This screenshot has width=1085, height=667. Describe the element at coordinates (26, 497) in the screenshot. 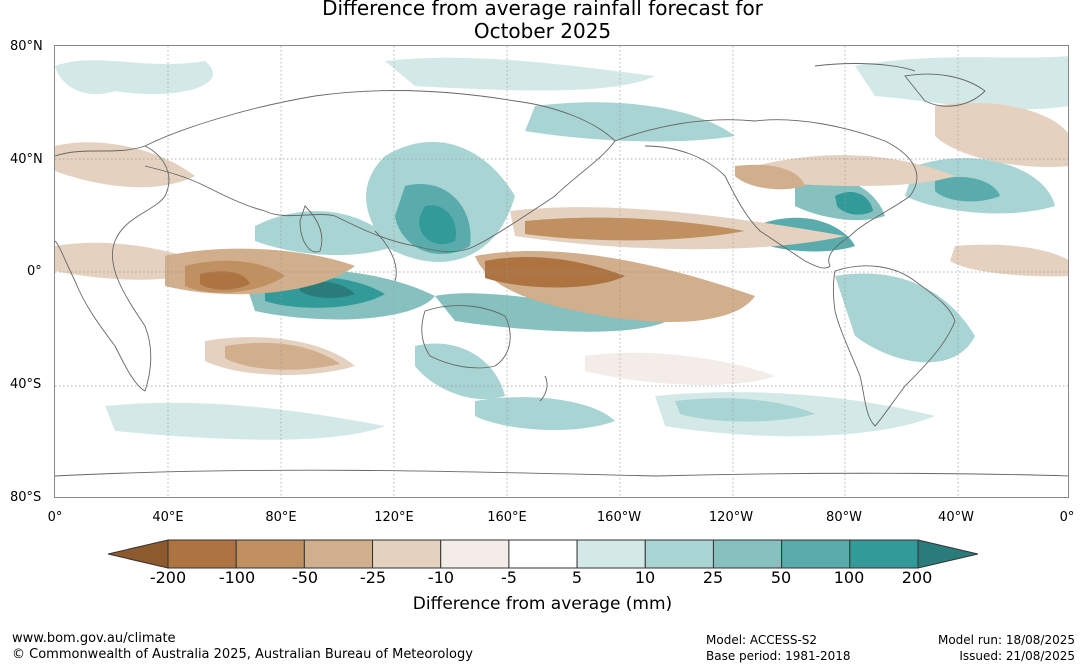

I see `lat-label-80s: 80°S` at that location.